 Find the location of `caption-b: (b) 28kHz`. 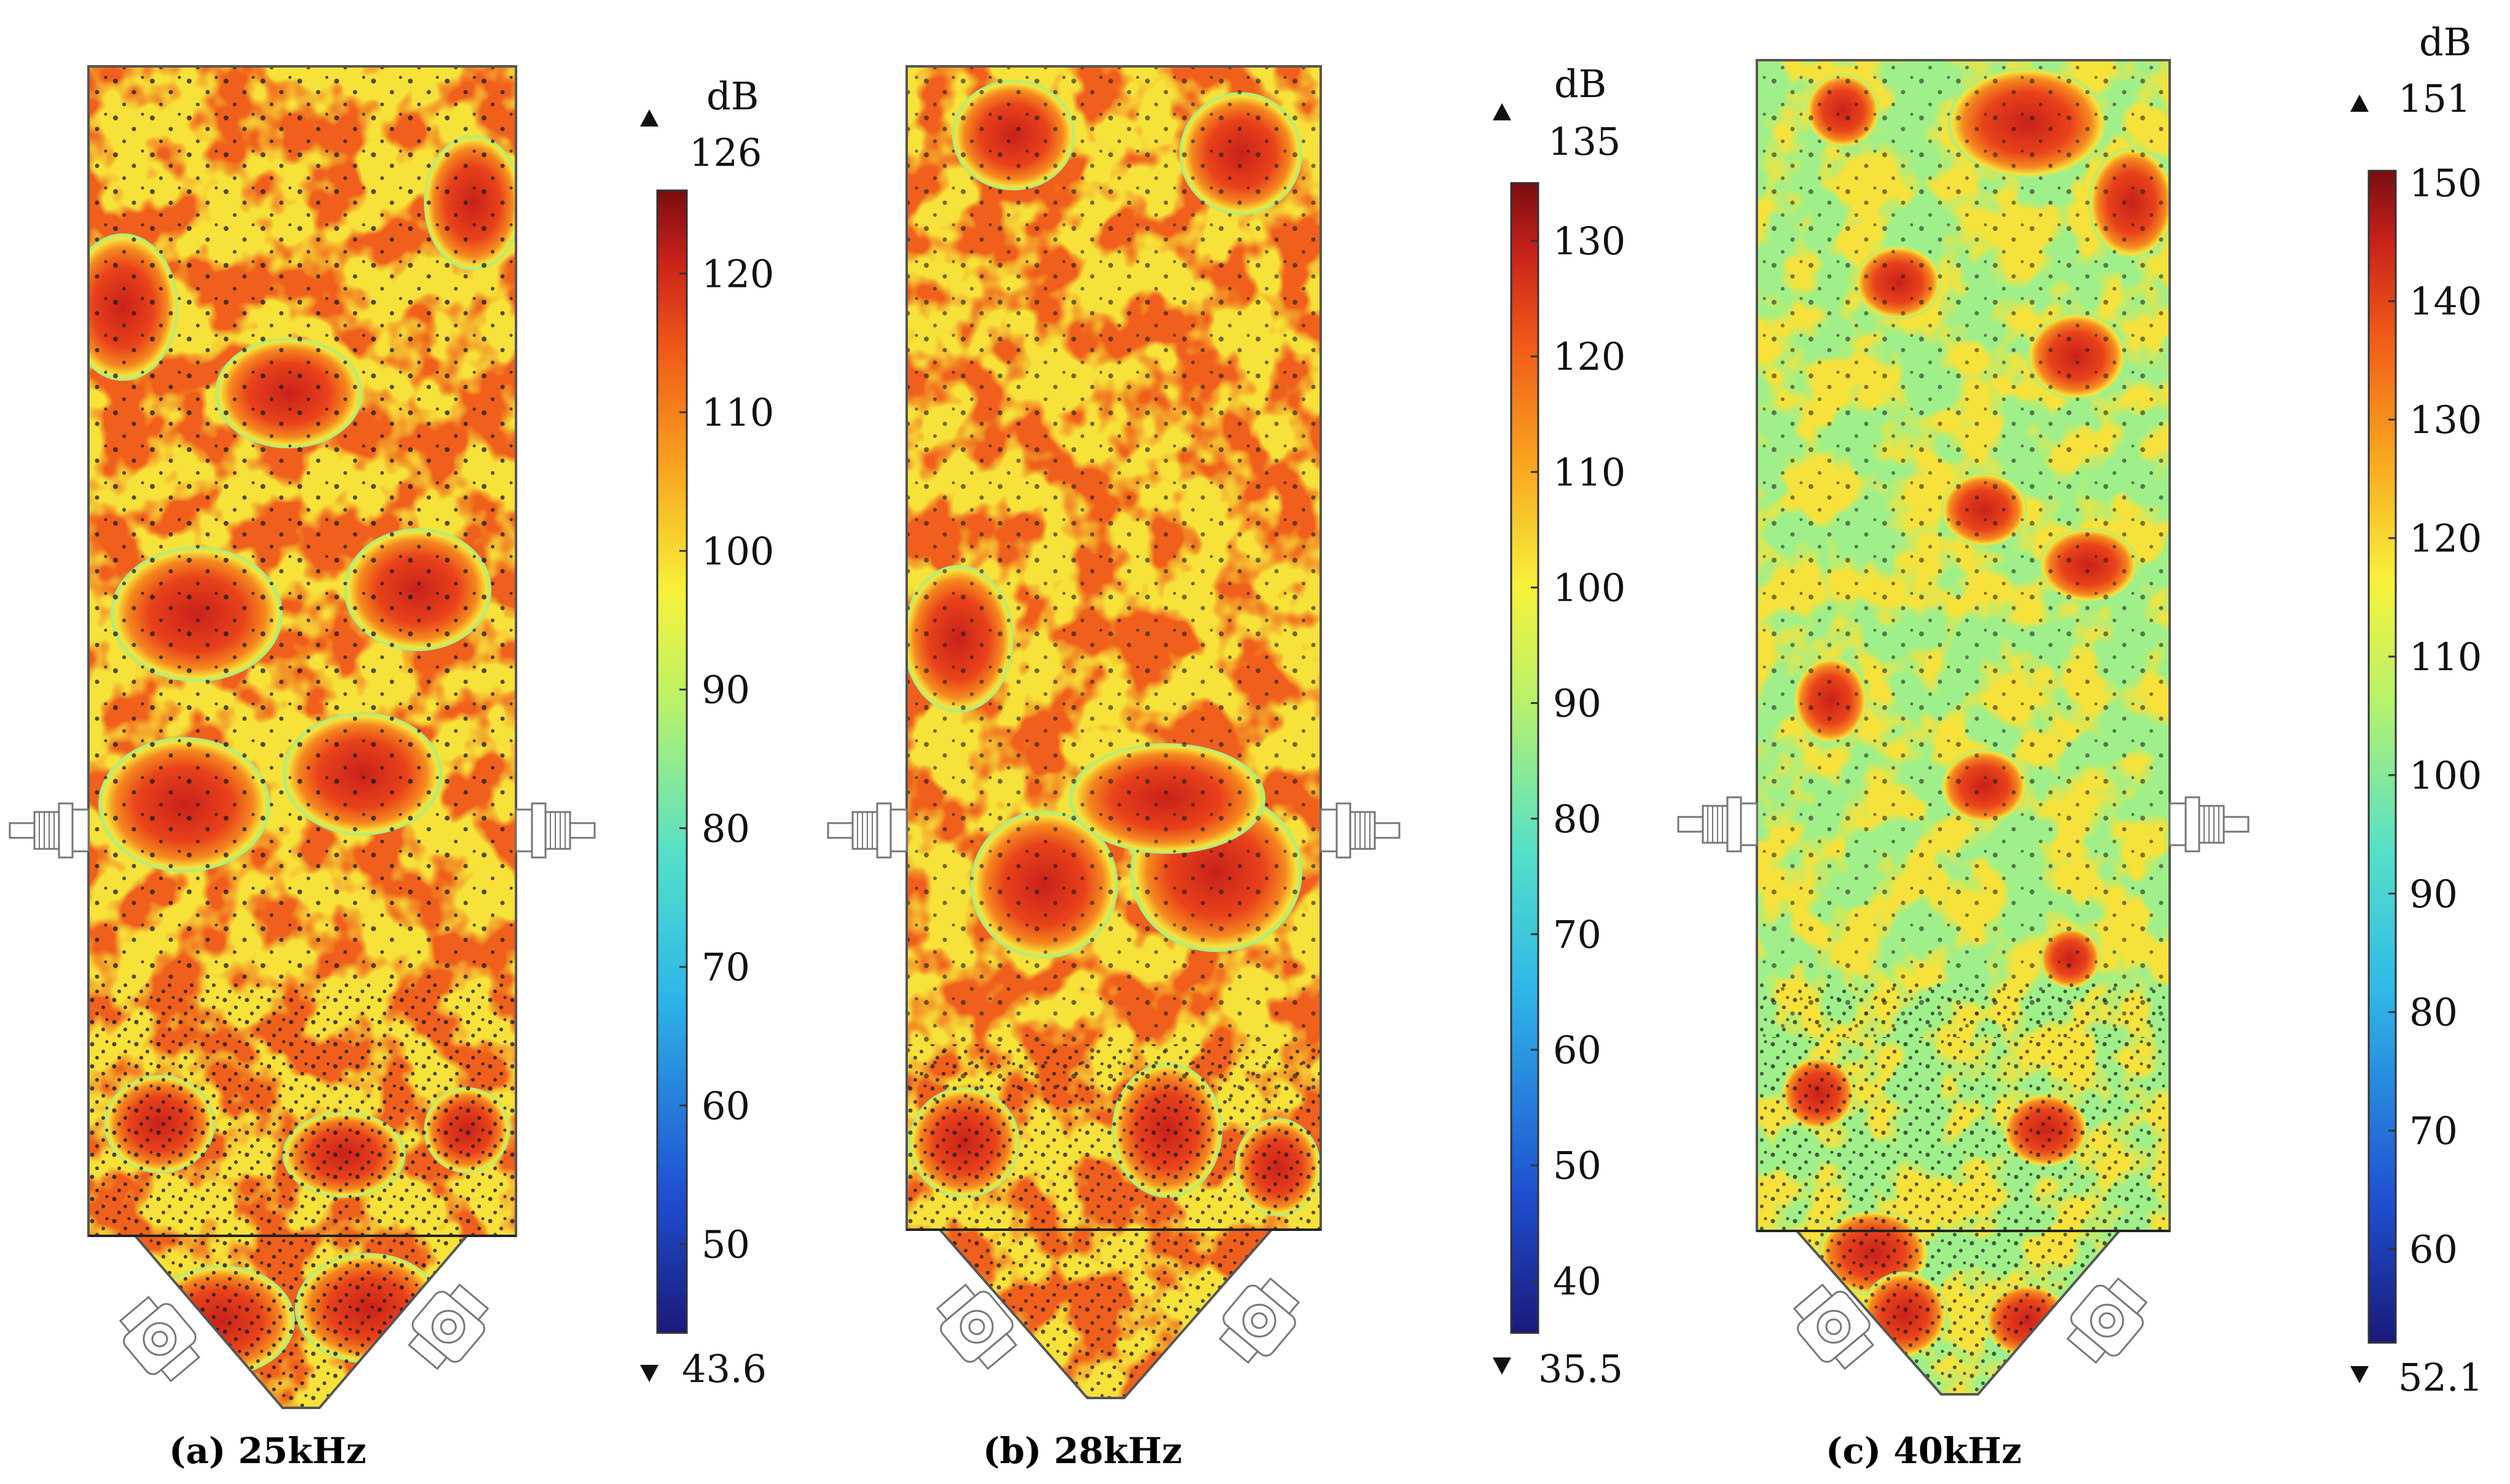

caption-b: (b) 28kHz is located at coordinates (1083, 1451).